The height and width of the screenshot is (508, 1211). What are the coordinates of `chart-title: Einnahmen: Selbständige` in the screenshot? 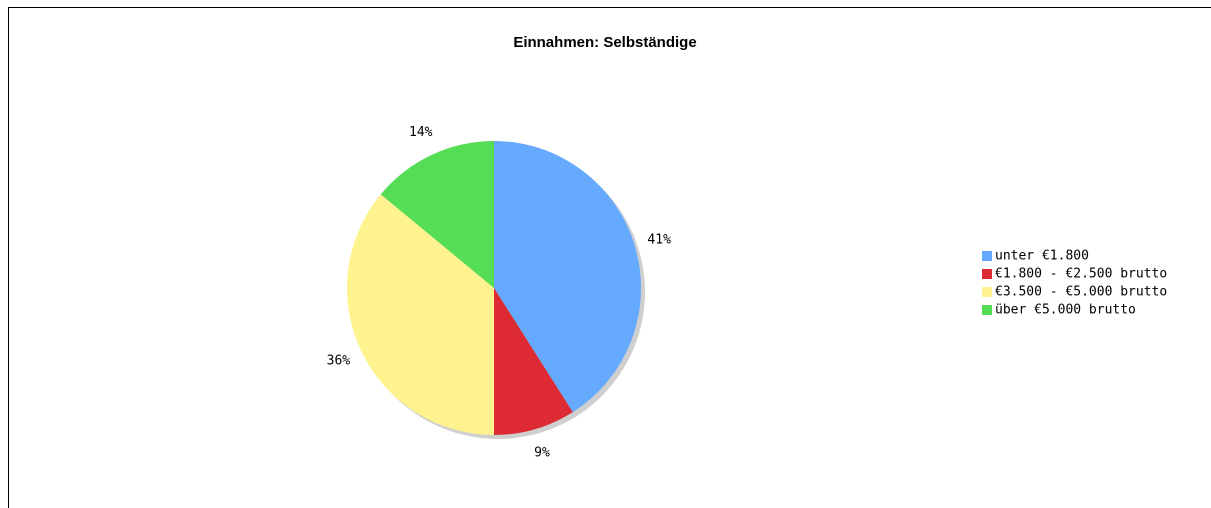 It's located at (604, 42).